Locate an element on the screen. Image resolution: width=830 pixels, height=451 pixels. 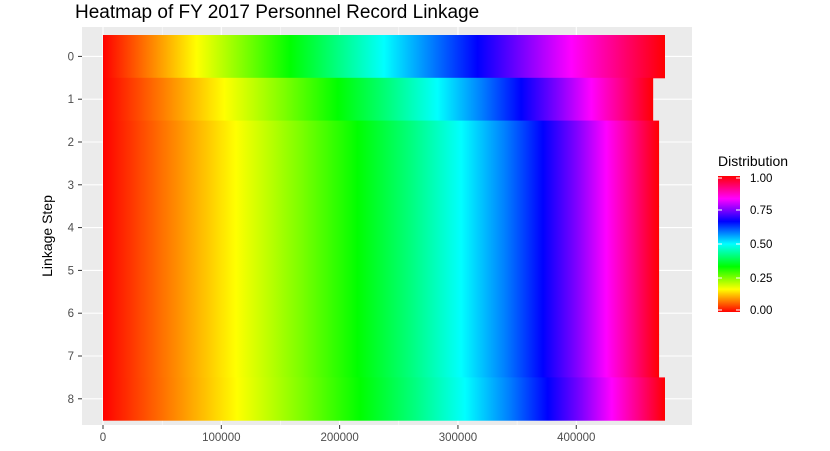
y-tick-label: 3 is located at coordinates (71, 186).